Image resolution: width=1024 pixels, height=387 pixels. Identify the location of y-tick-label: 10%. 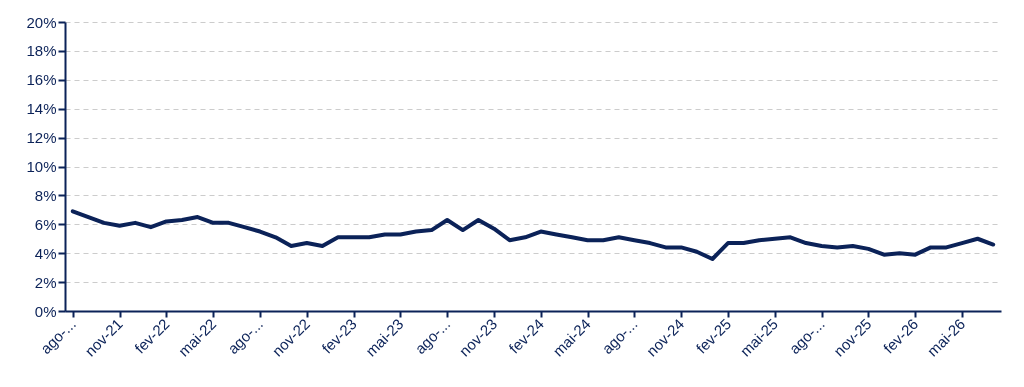
(41, 166).